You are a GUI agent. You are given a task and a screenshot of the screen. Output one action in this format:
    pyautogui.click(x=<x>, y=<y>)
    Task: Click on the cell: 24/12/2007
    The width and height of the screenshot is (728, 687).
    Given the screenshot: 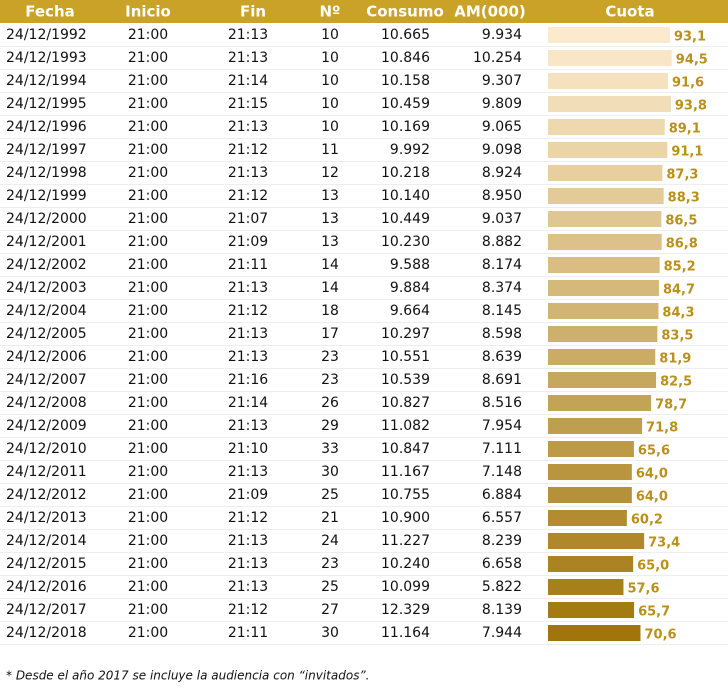 What is the action you would take?
    pyautogui.click(x=46, y=380)
    